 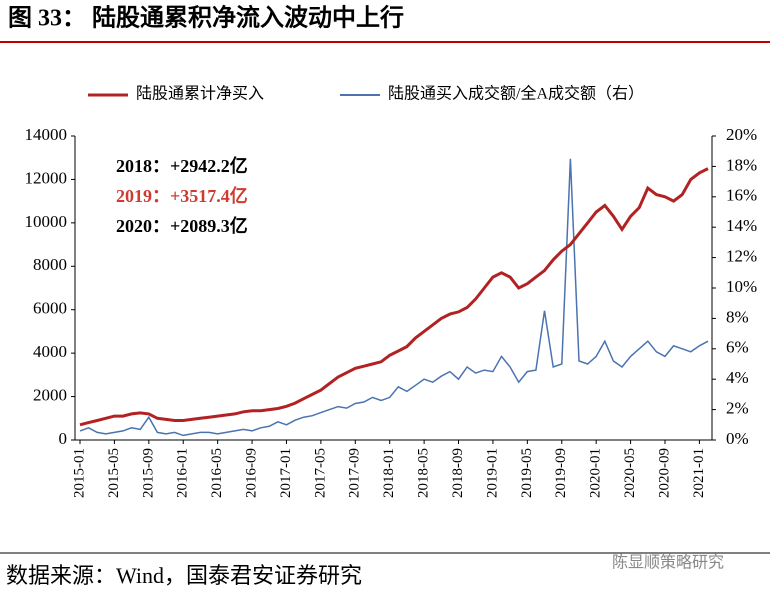 What do you see at coordinates (184, 575) in the screenshot?
I see `source-note: 数据来源：Wind，国泰君安证券研究` at bounding box center [184, 575].